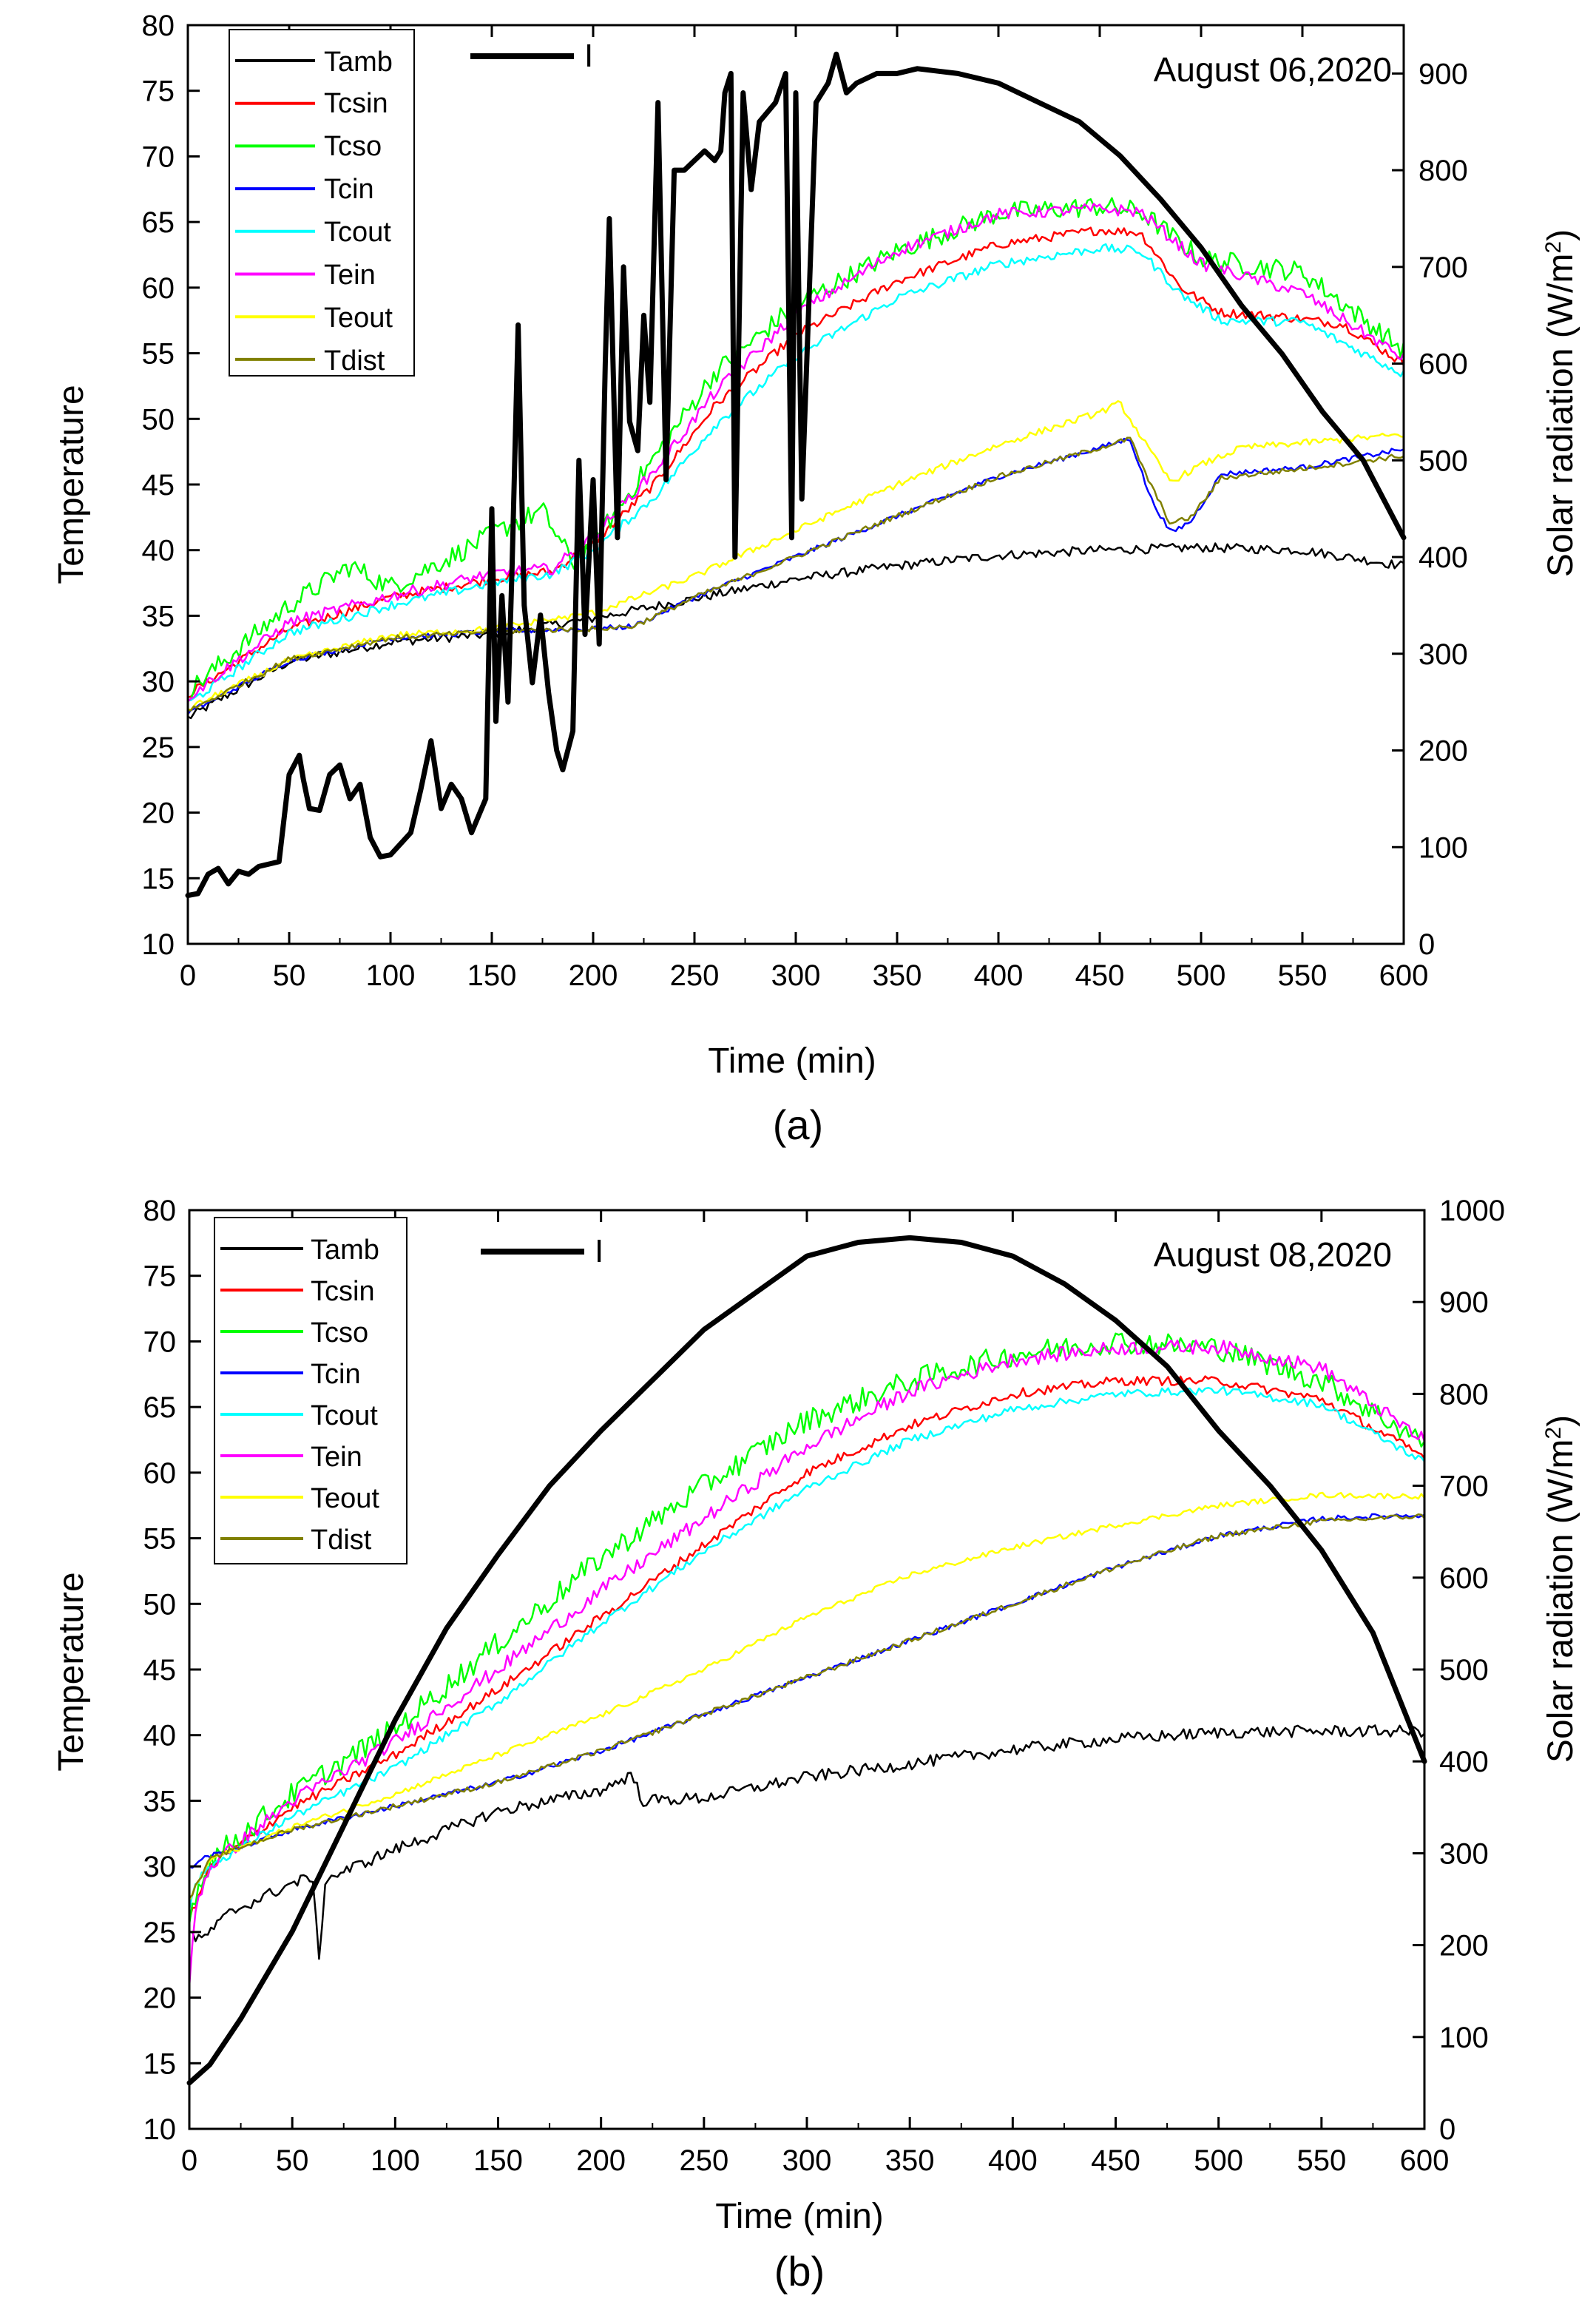  Describe the element at coordinates (1560, 1601) in the screenshot. I see `y2-axis-title-b-main: Solar radiation (W/m` at that location.